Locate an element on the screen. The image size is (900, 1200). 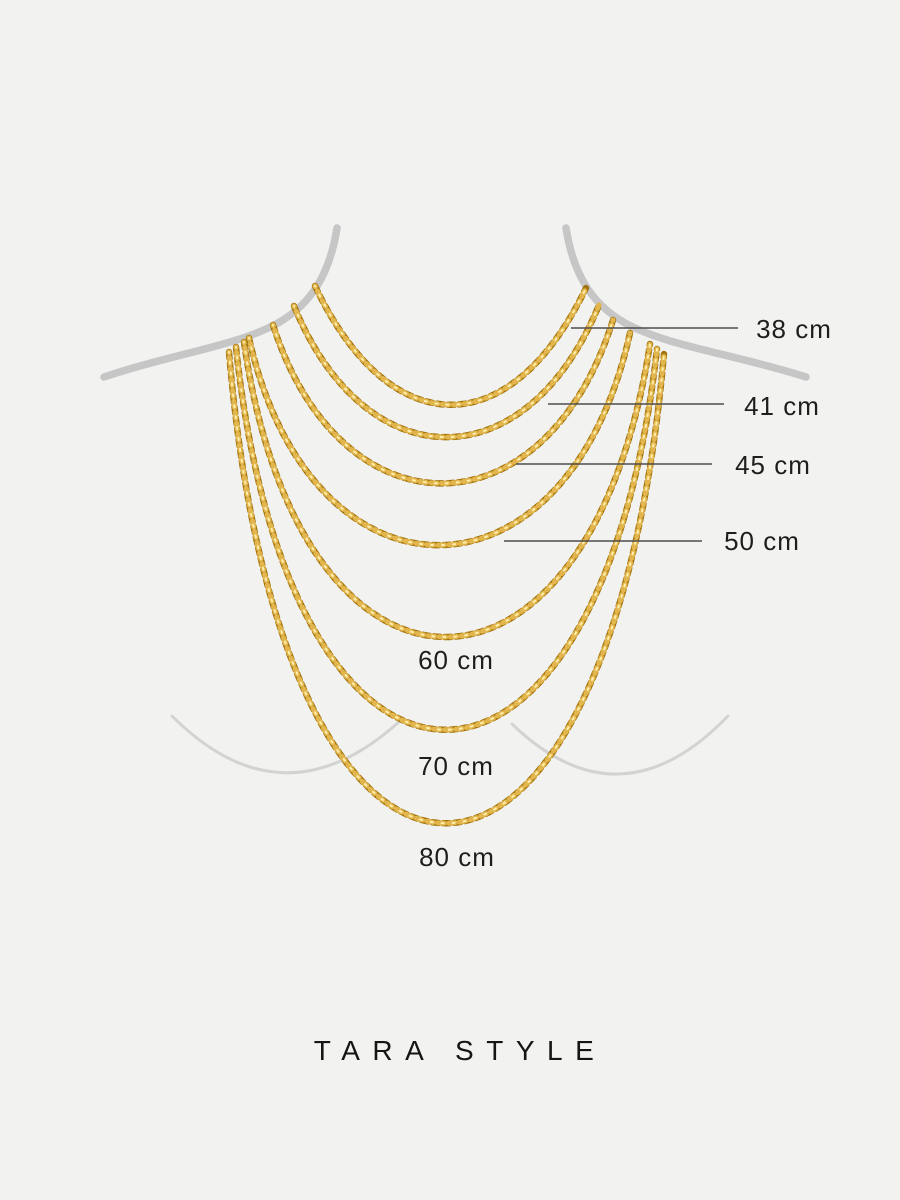
chain-45cm is located at coordinates (443, 401).